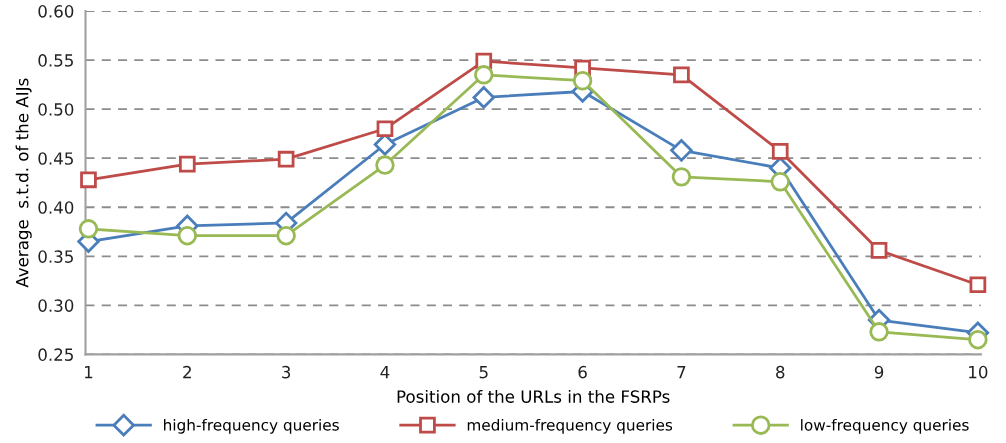 Image resolution: width=1006 pixels, height=443 pixels. Describe the element at coordinates (56, 11) in the screenshot. I see `y-tick-label: 0.60` at that location.